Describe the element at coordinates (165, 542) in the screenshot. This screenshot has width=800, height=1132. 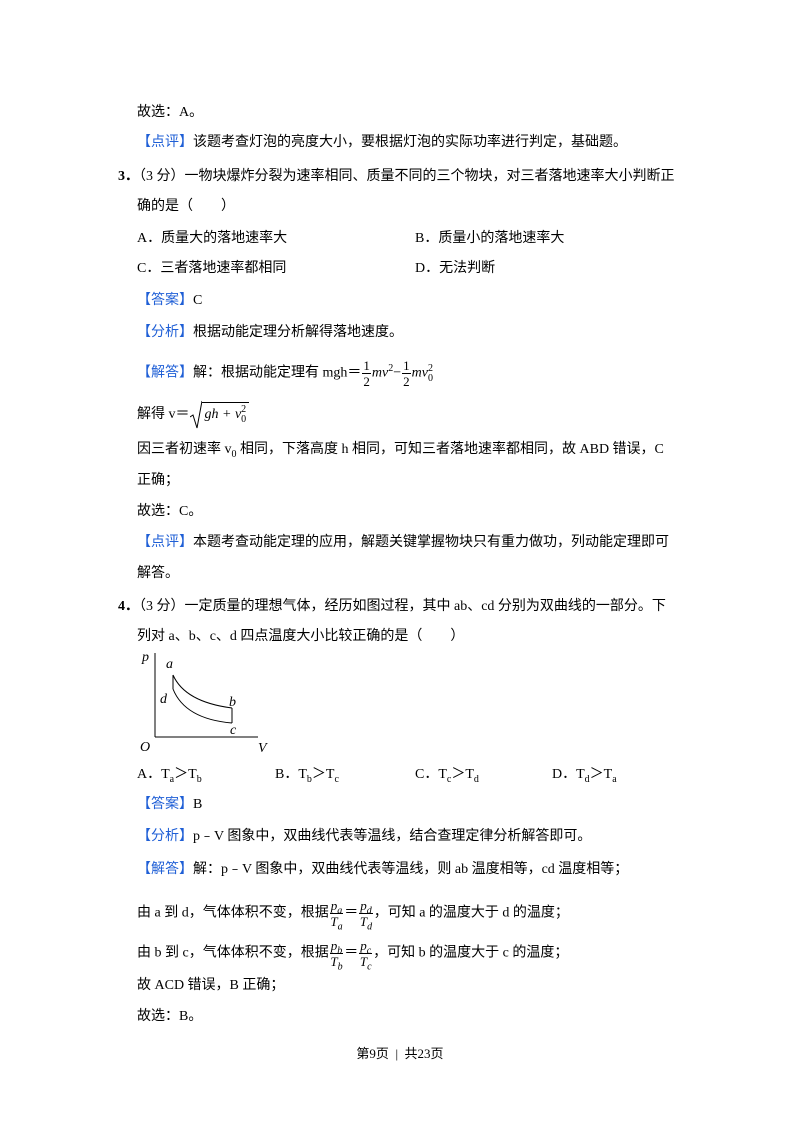
I see `tag: 【点评】` at that location.